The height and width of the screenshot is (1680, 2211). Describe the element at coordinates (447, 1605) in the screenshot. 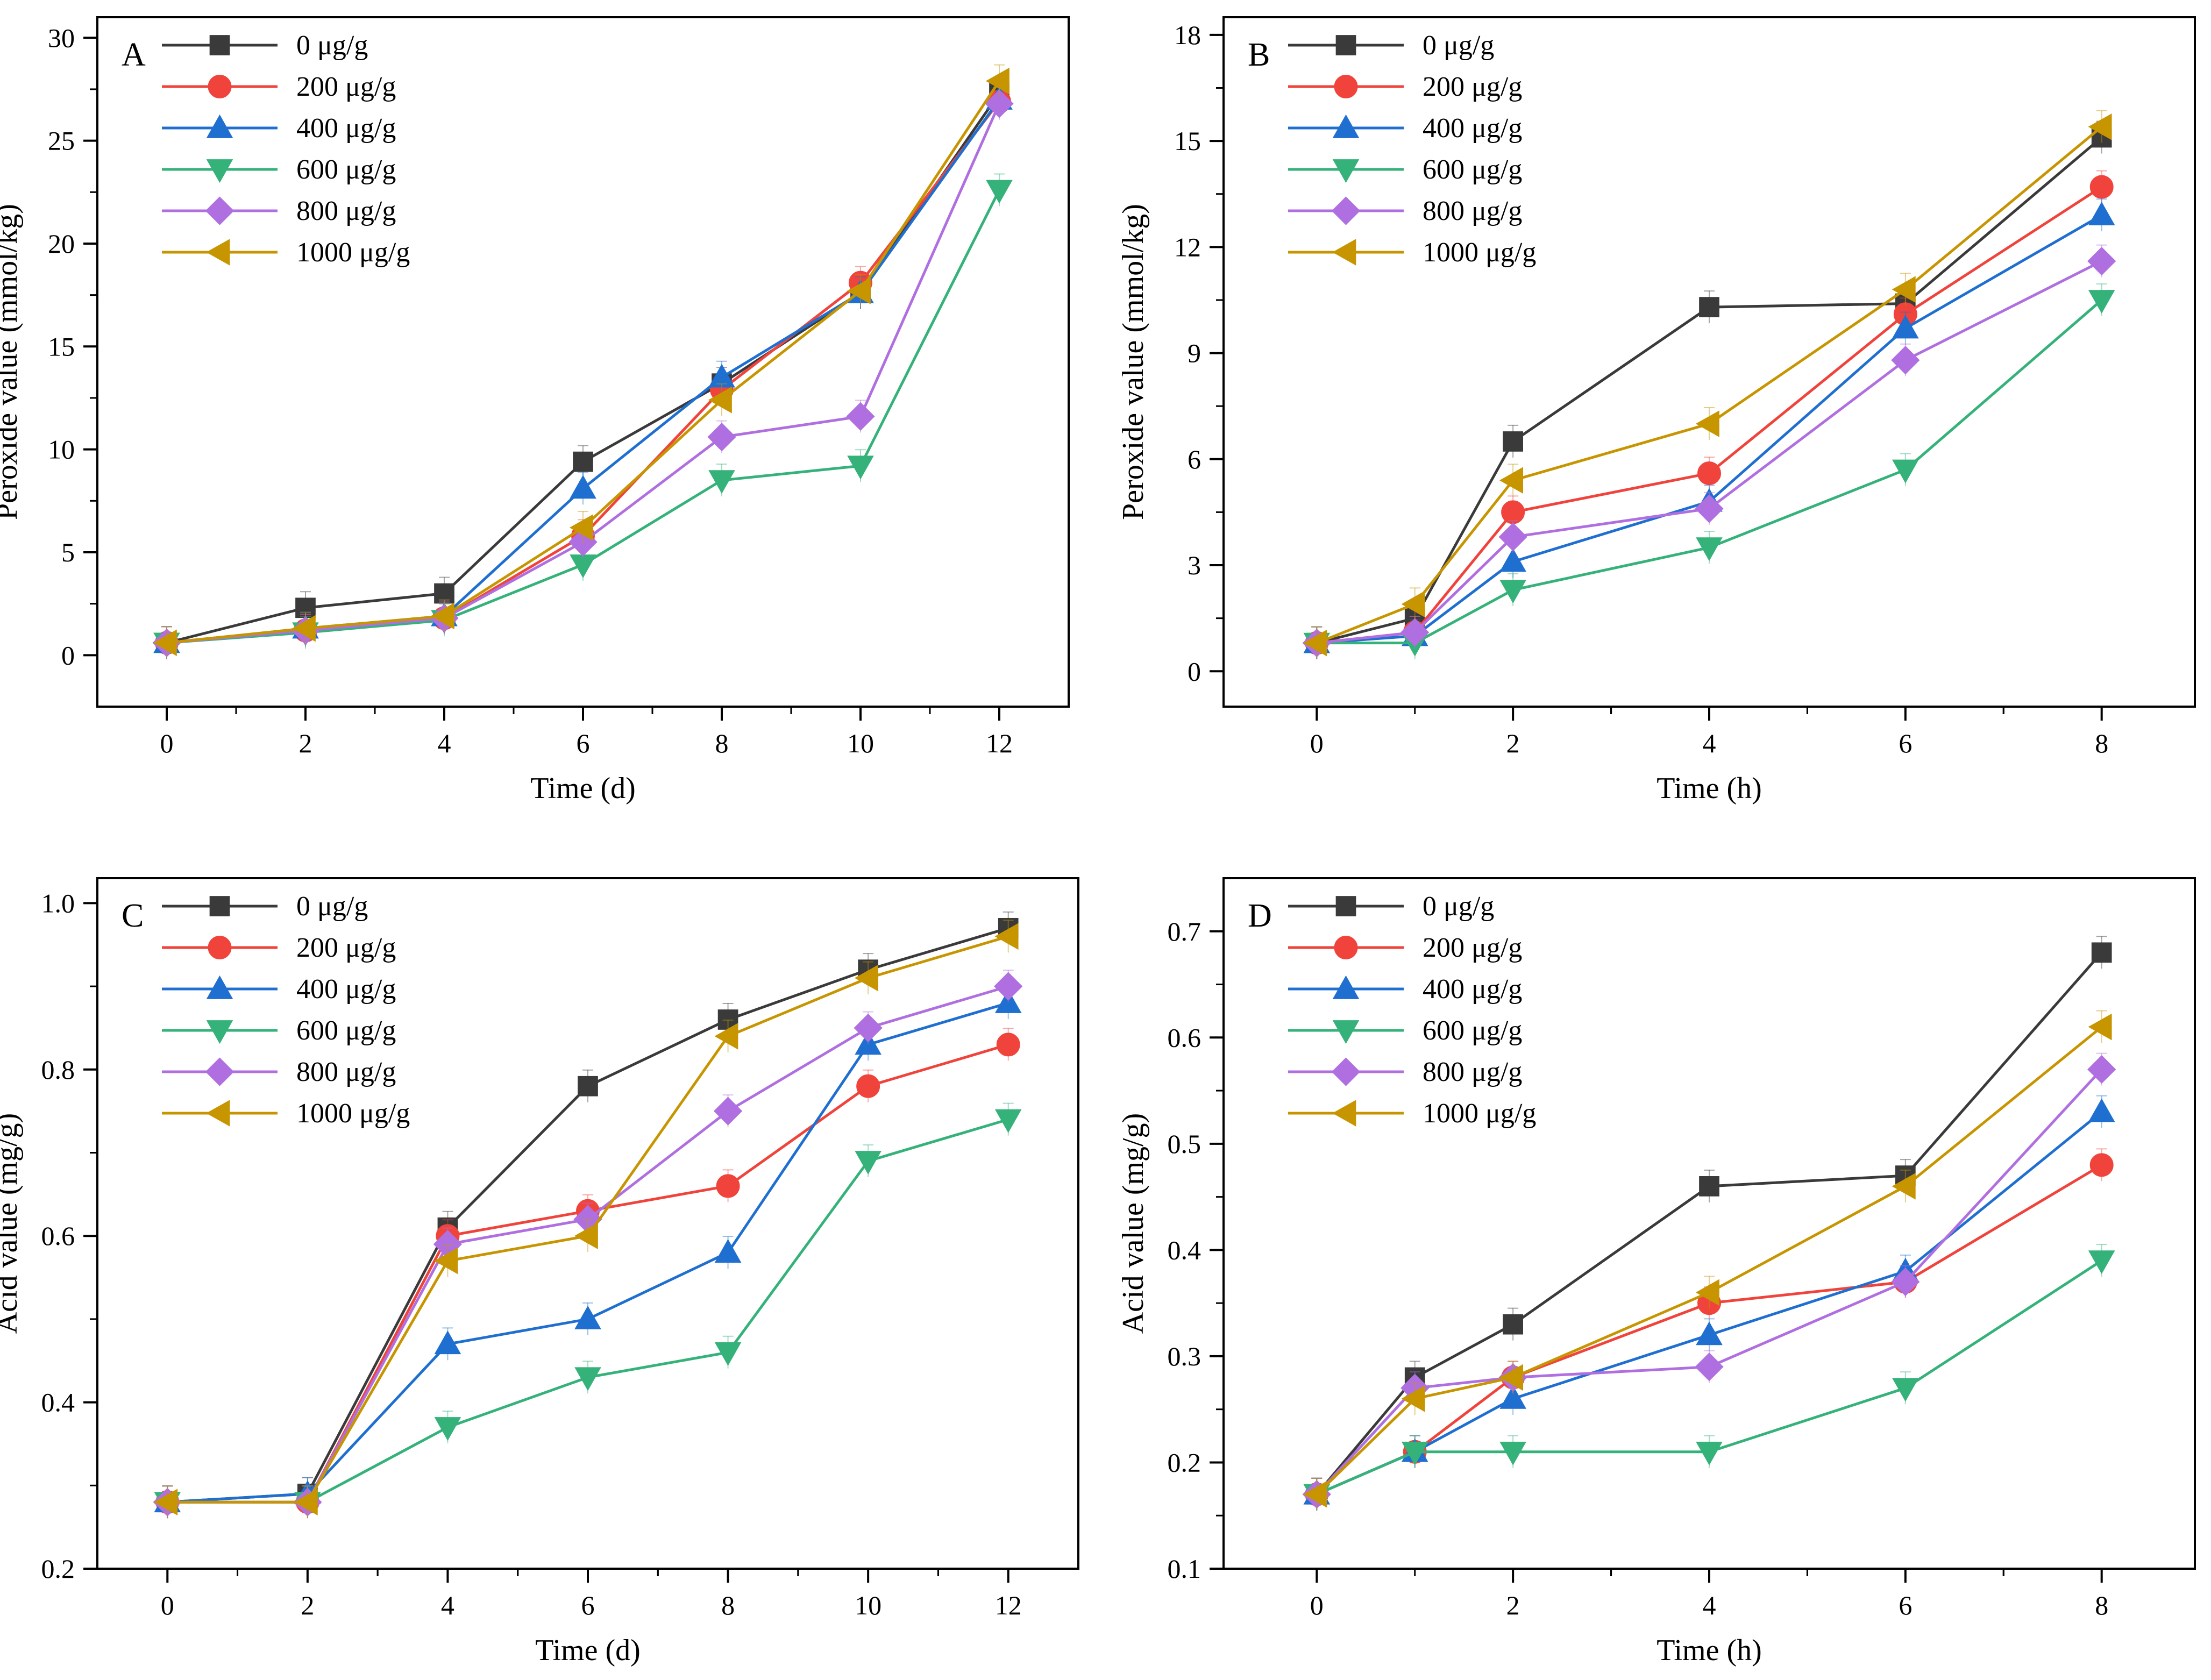

I see `x-tick-label: 4` at that location.